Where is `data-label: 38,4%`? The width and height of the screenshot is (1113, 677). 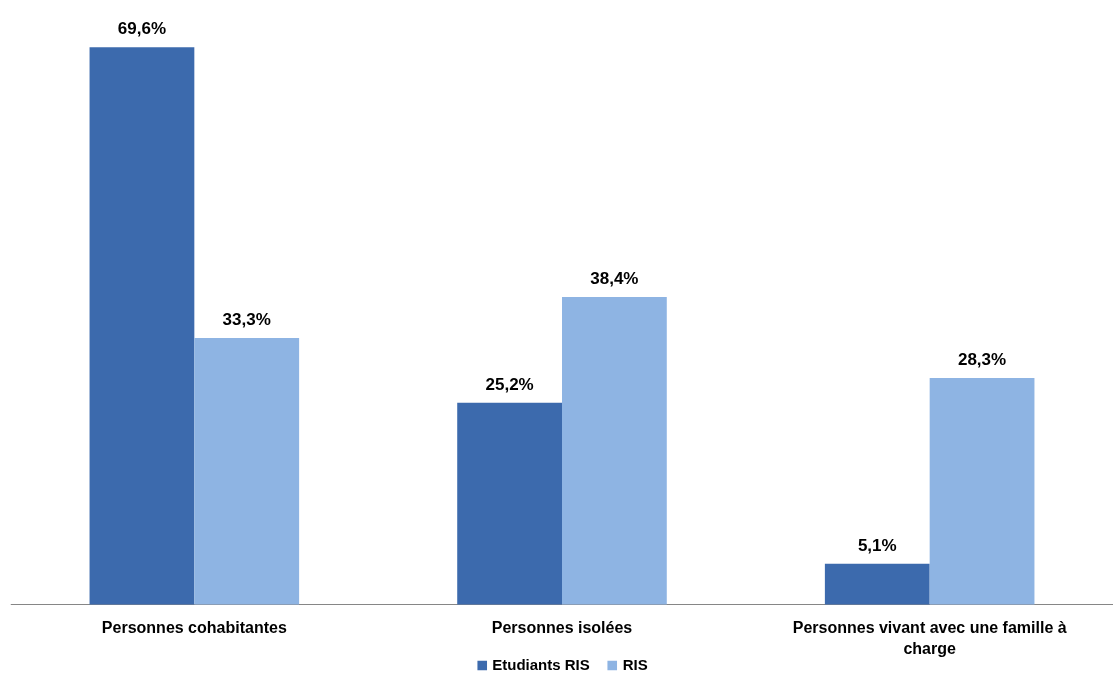 data-label: 38,4% is located at coordinates (614, 279).